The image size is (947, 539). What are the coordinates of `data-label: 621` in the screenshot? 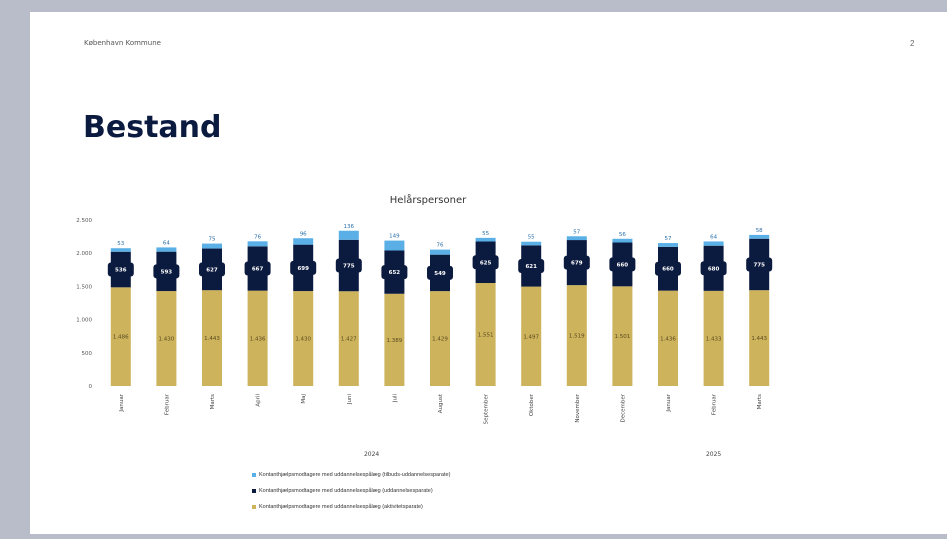 It's located at (531, 267).